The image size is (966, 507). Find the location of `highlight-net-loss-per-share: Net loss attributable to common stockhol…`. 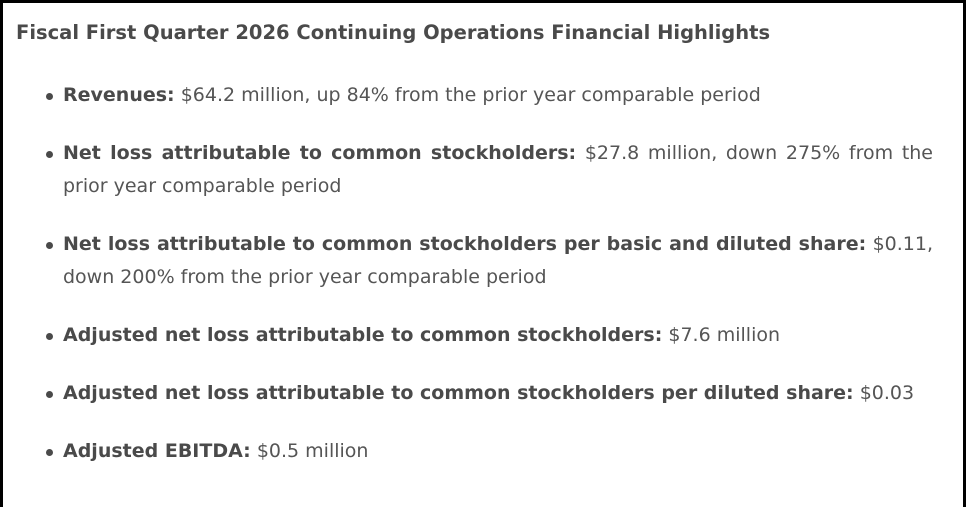

highlight-net-loss-per-share: Net loss attributable to common stockhol… is located at coordinates (468, 261).